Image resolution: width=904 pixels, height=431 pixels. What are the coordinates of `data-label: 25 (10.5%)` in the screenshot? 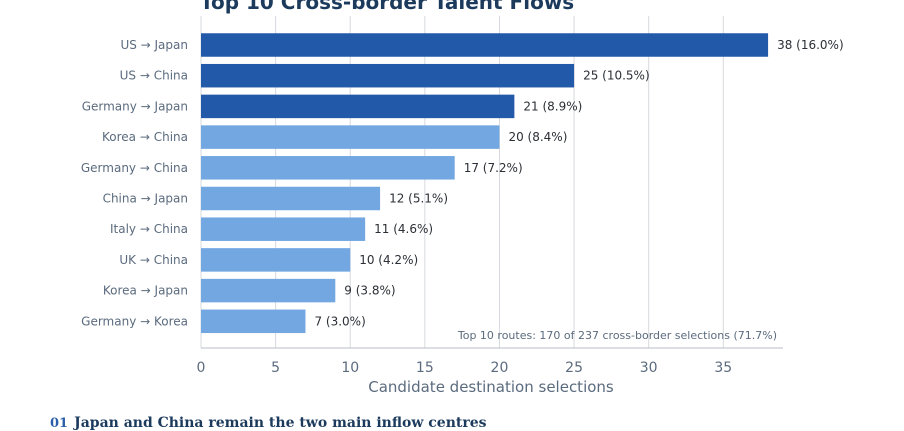 It's located at (616, 76).